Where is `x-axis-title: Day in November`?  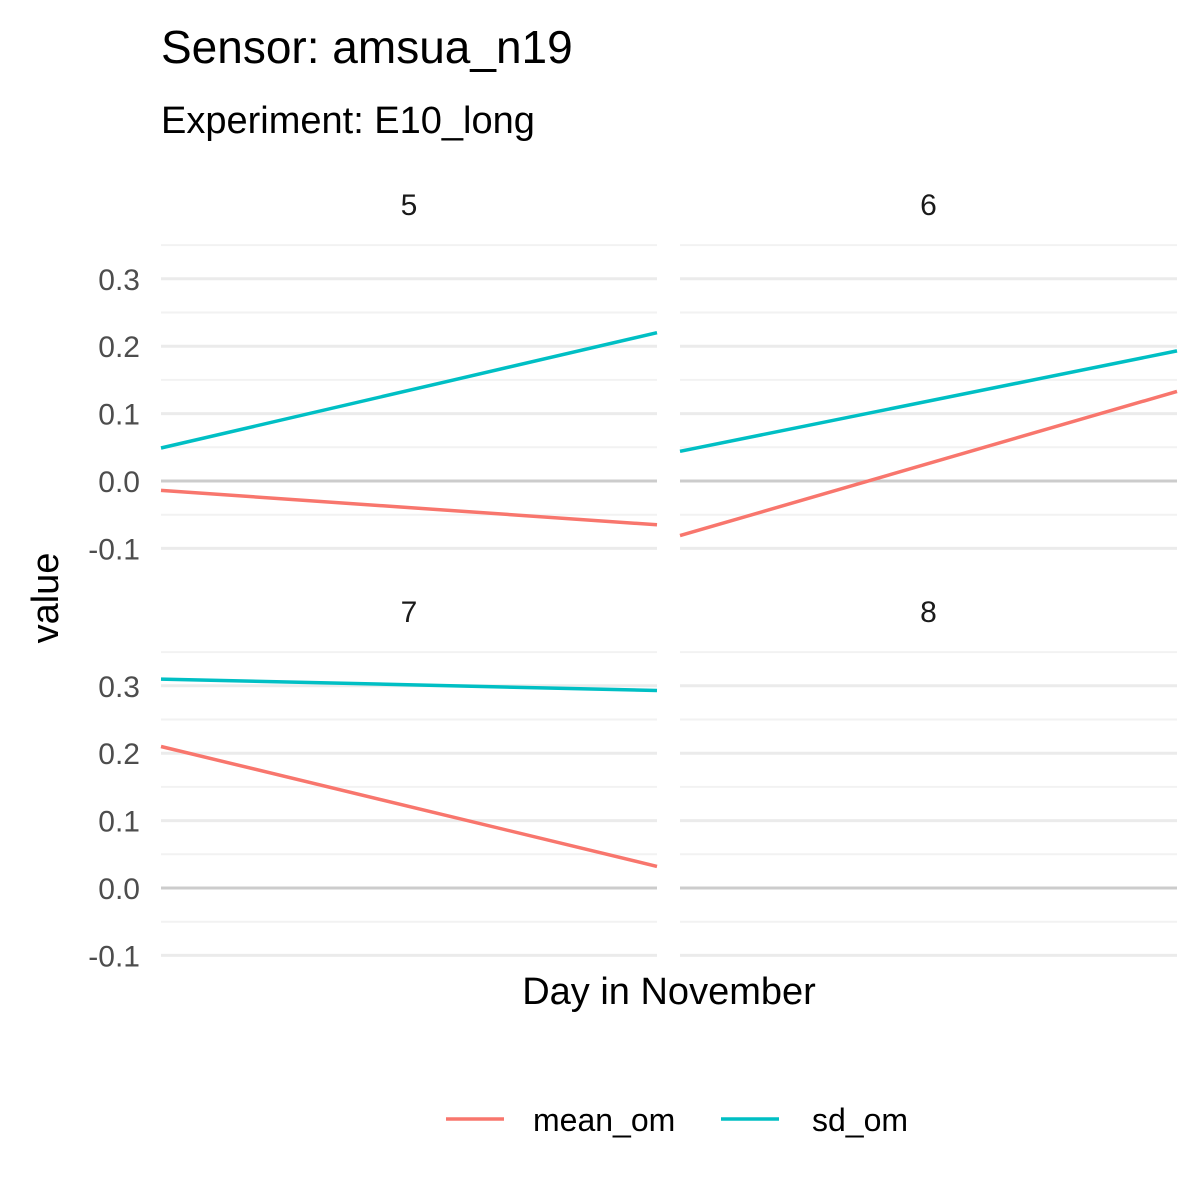
x-axis-title: Day in November is located at coordinates (669, 992).